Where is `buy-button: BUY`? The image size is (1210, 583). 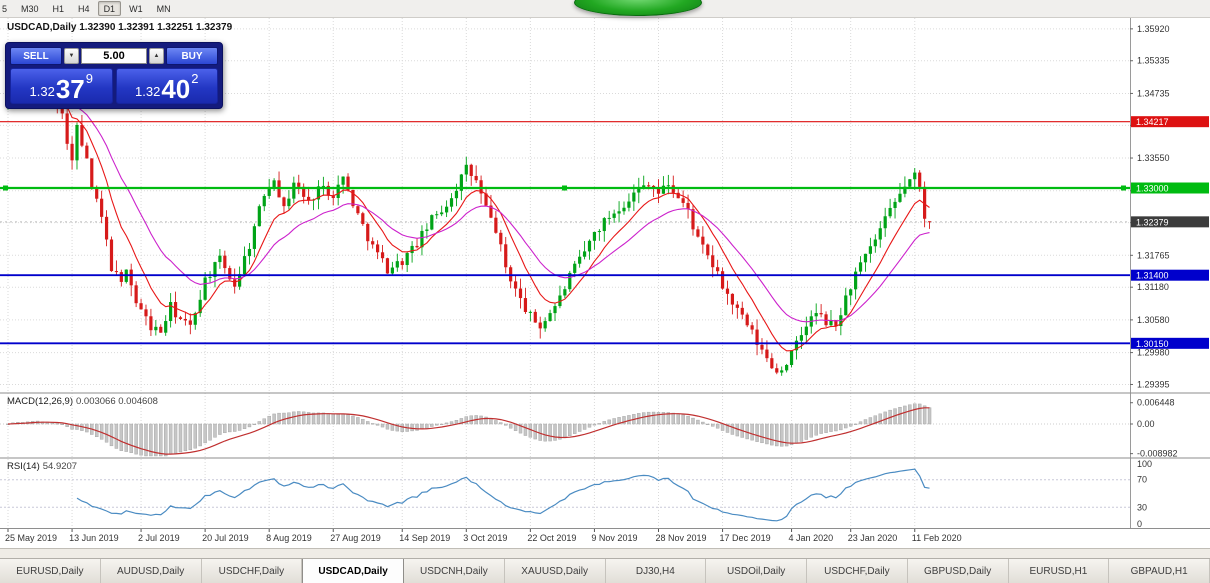 buy-button: BUY is located at coordinates (192, 56).